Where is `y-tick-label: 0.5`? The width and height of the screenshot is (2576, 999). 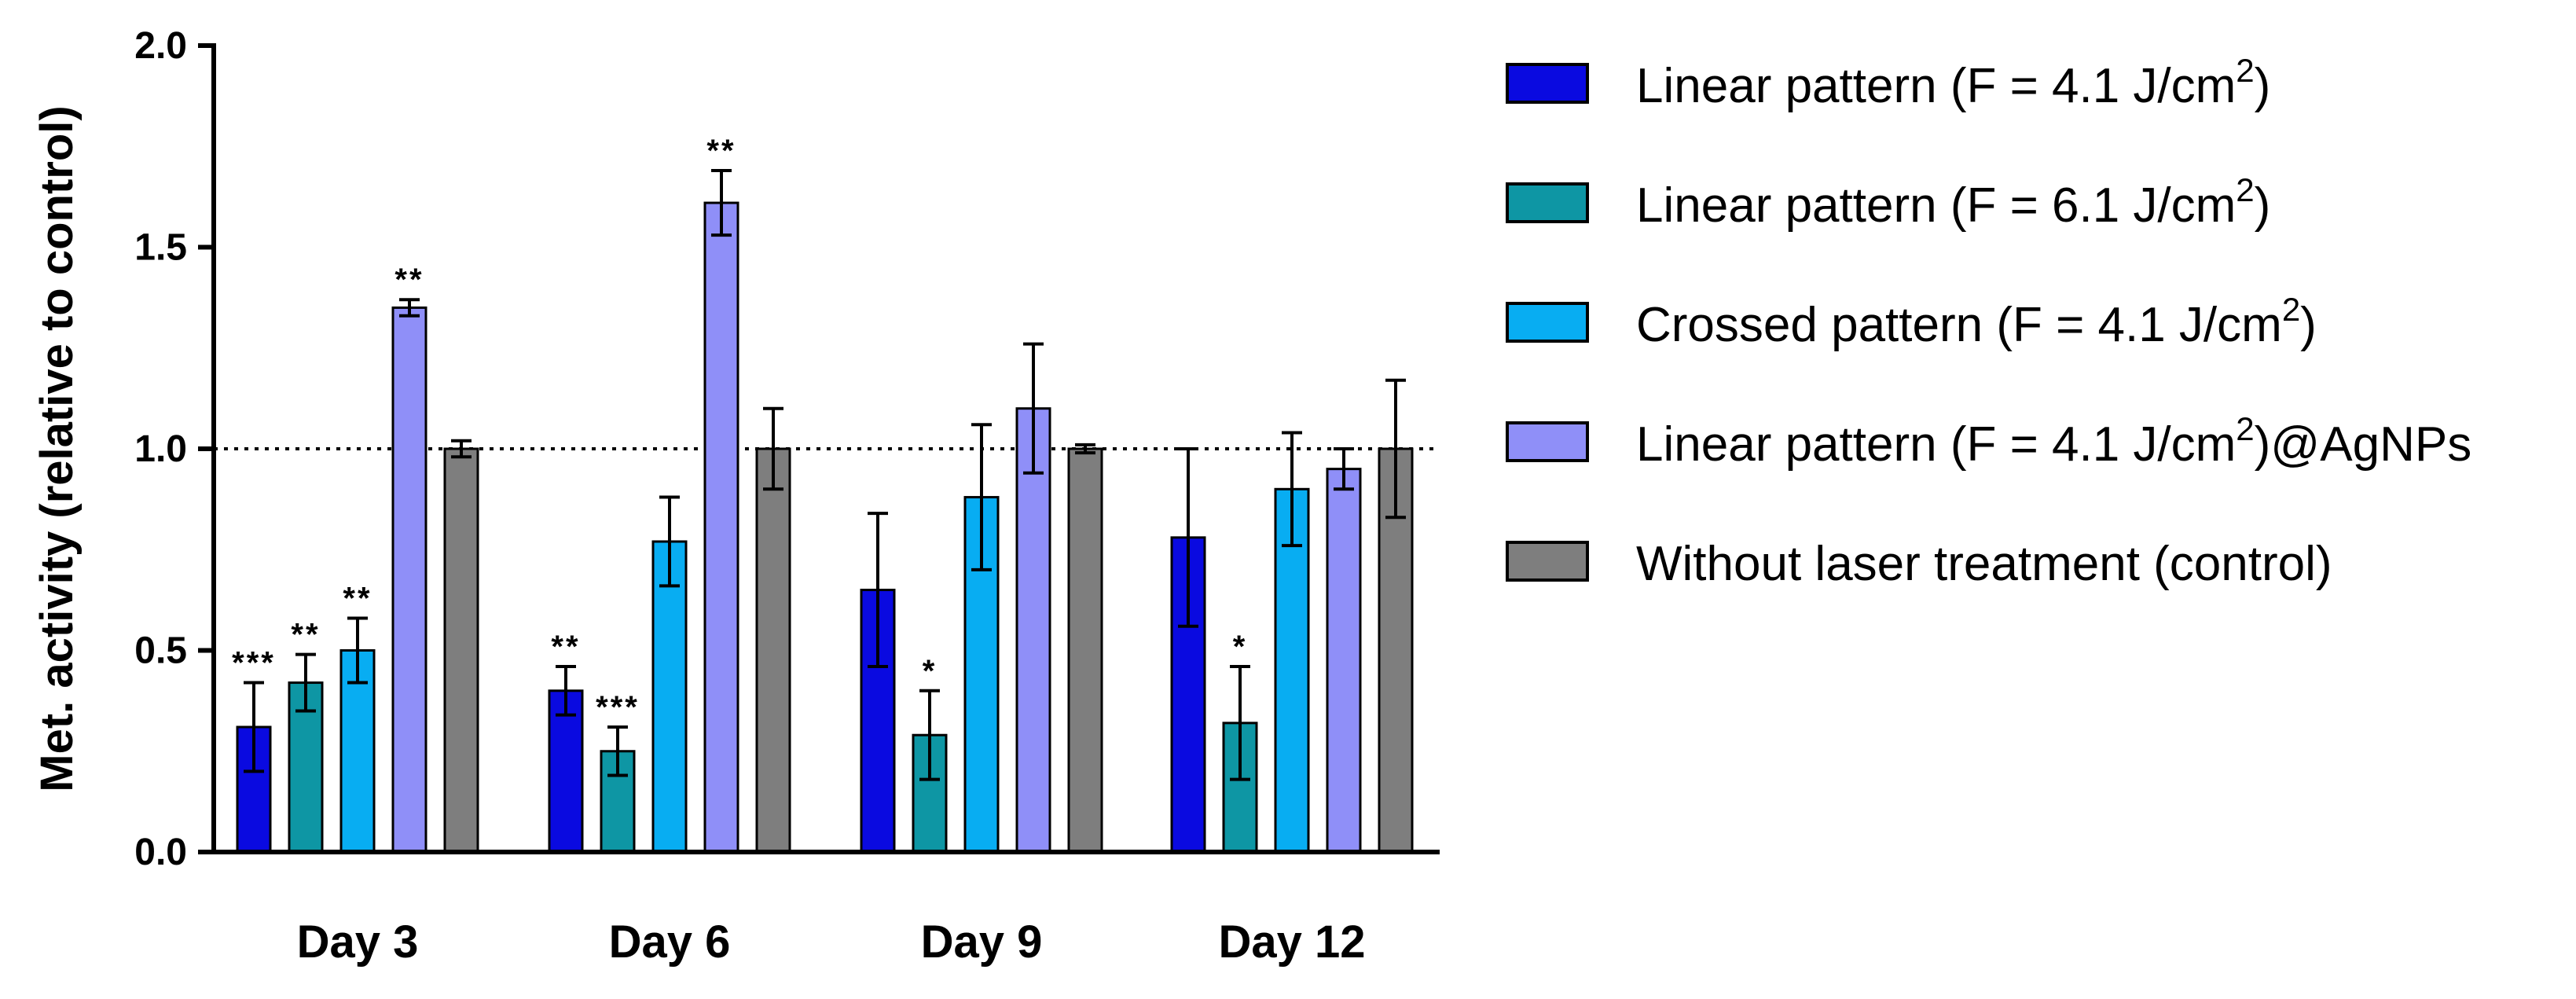
y-tick-label: 0.5 is located at coordinates (160, 651).